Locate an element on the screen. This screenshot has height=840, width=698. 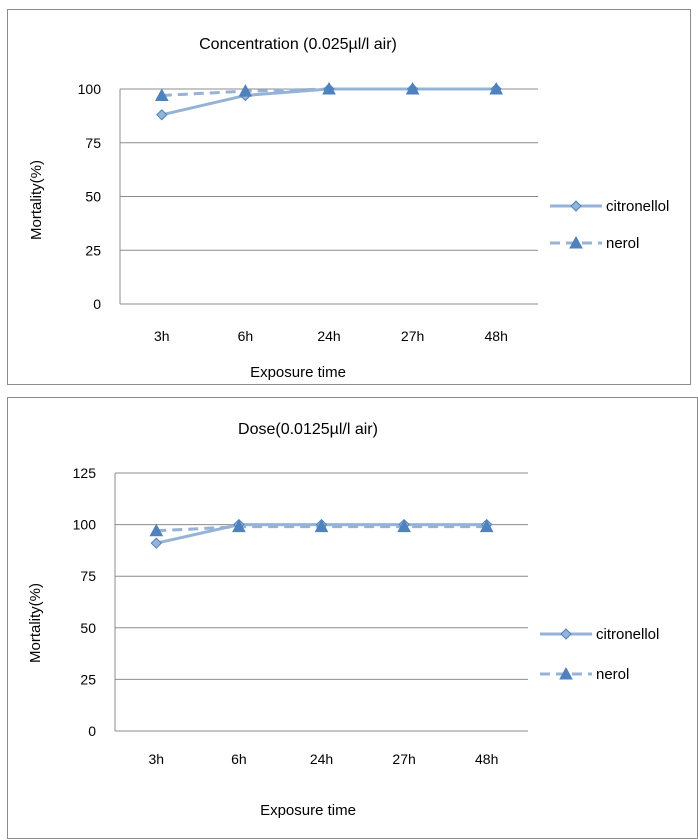
y-tick-label: 125 is located at coordinates (85, 473).